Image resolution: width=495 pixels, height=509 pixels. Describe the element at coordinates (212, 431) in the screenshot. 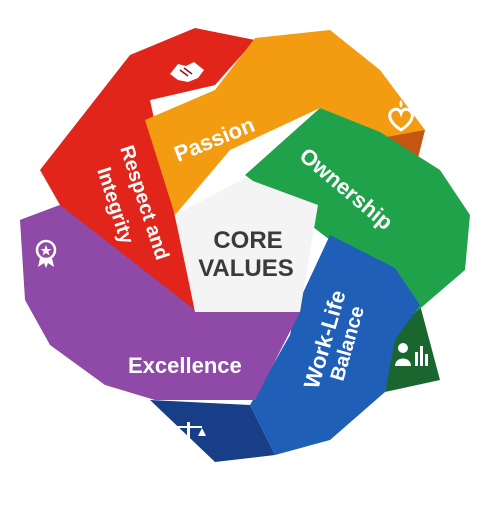

I see `work-life-tab` at that location.